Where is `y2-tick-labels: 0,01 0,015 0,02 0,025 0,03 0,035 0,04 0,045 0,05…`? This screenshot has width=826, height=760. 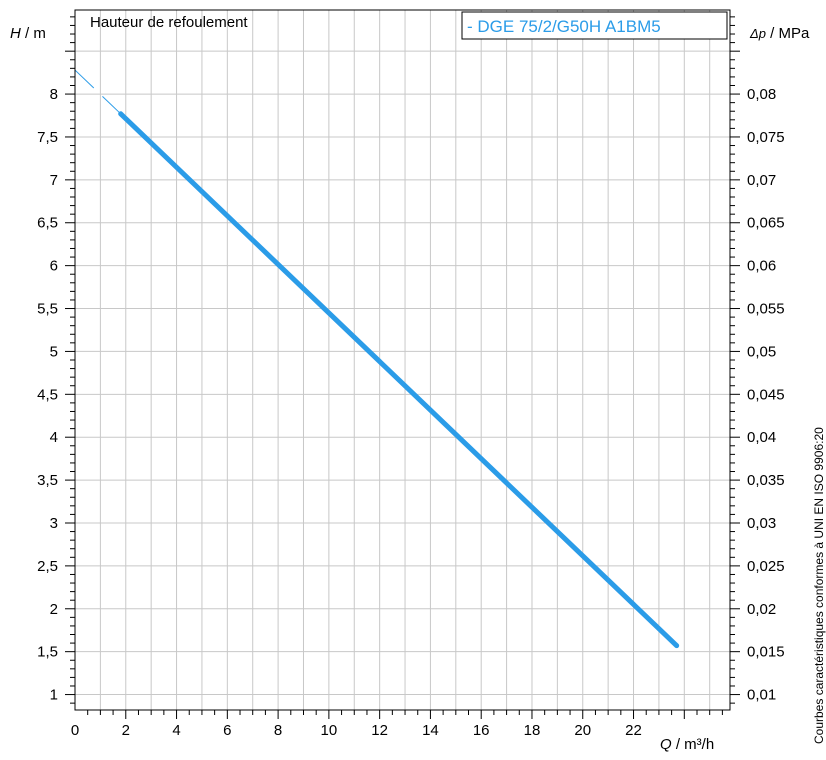 y2-tick-labels: 0,01 0,015 0,02 0,025 0,03 0,035 0,04 0,045 0,05… is located at coordinates (766, 394).